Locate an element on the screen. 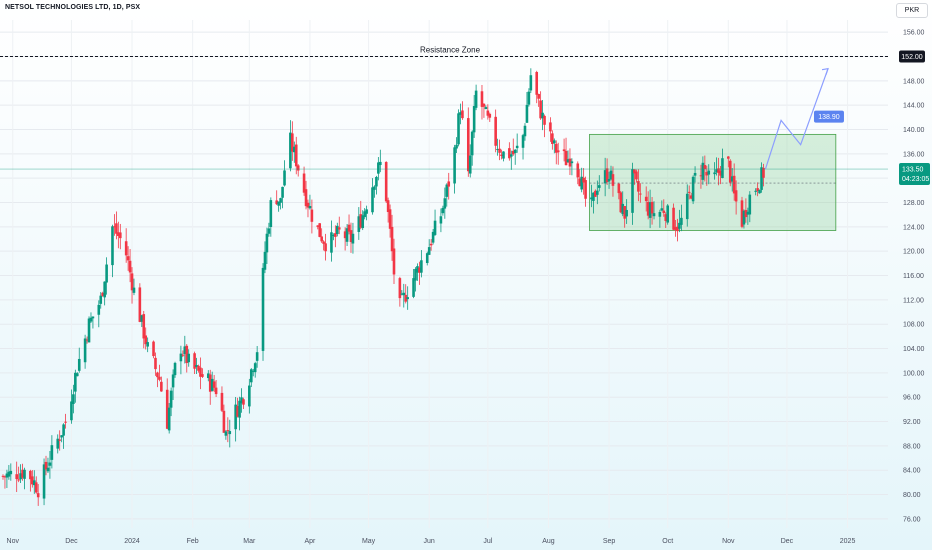 This screenshot has width=932, height=550. price-tick-label: 76.00 is located at coordinates (912, 519).